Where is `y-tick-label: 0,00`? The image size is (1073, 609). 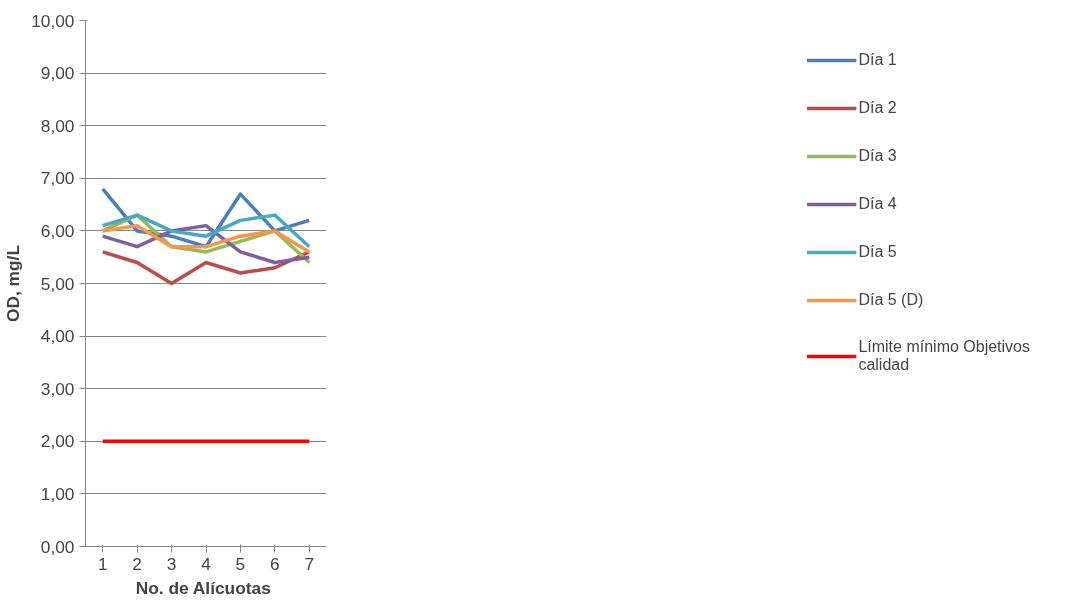
y-tick-label: 0,00 is located at coordinates (57, 546).